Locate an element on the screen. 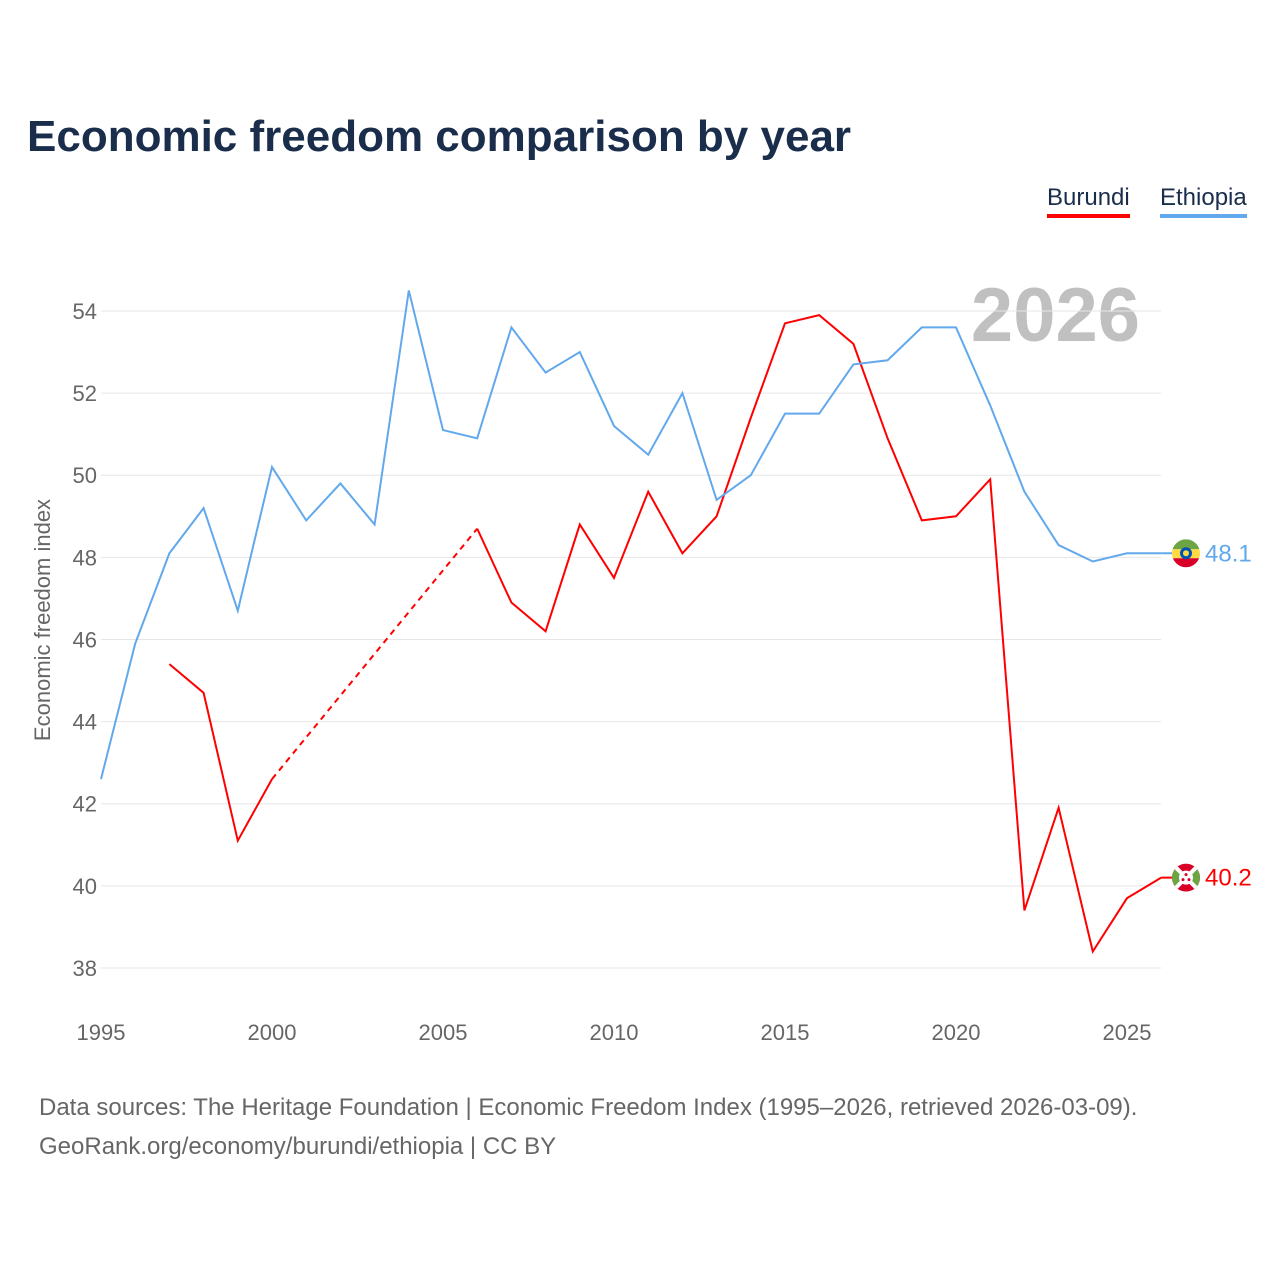 The image size is (1280, 1280). y-tick-label: 52 is located at coordinates (85, 393).